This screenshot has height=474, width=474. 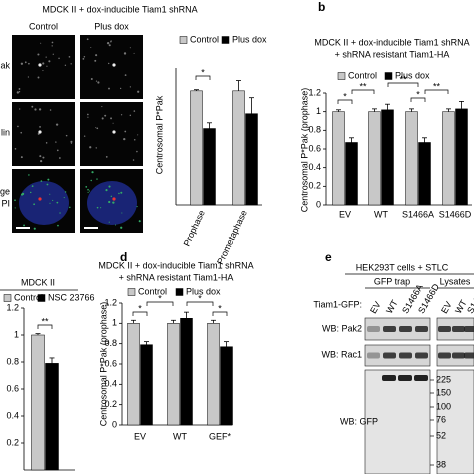 I want to click on chart-title: MDCK II + dox-inducible Tiam1 shRNA, so click(x=391, y=42).